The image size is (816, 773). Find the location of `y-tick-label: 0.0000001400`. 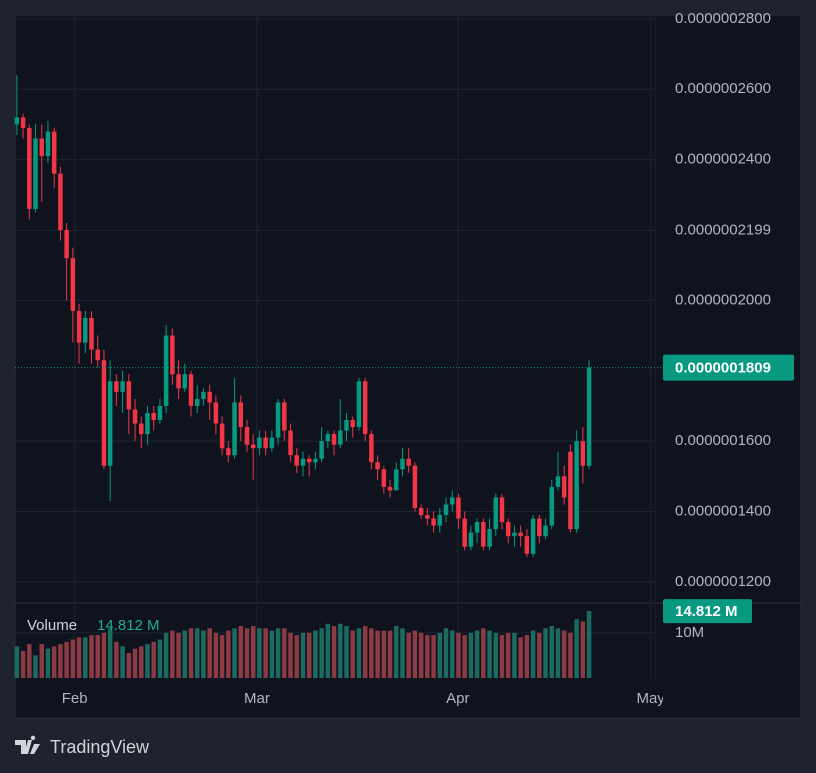

y-tick-label: 0.0000001400 is located at coordinates (723, 510).